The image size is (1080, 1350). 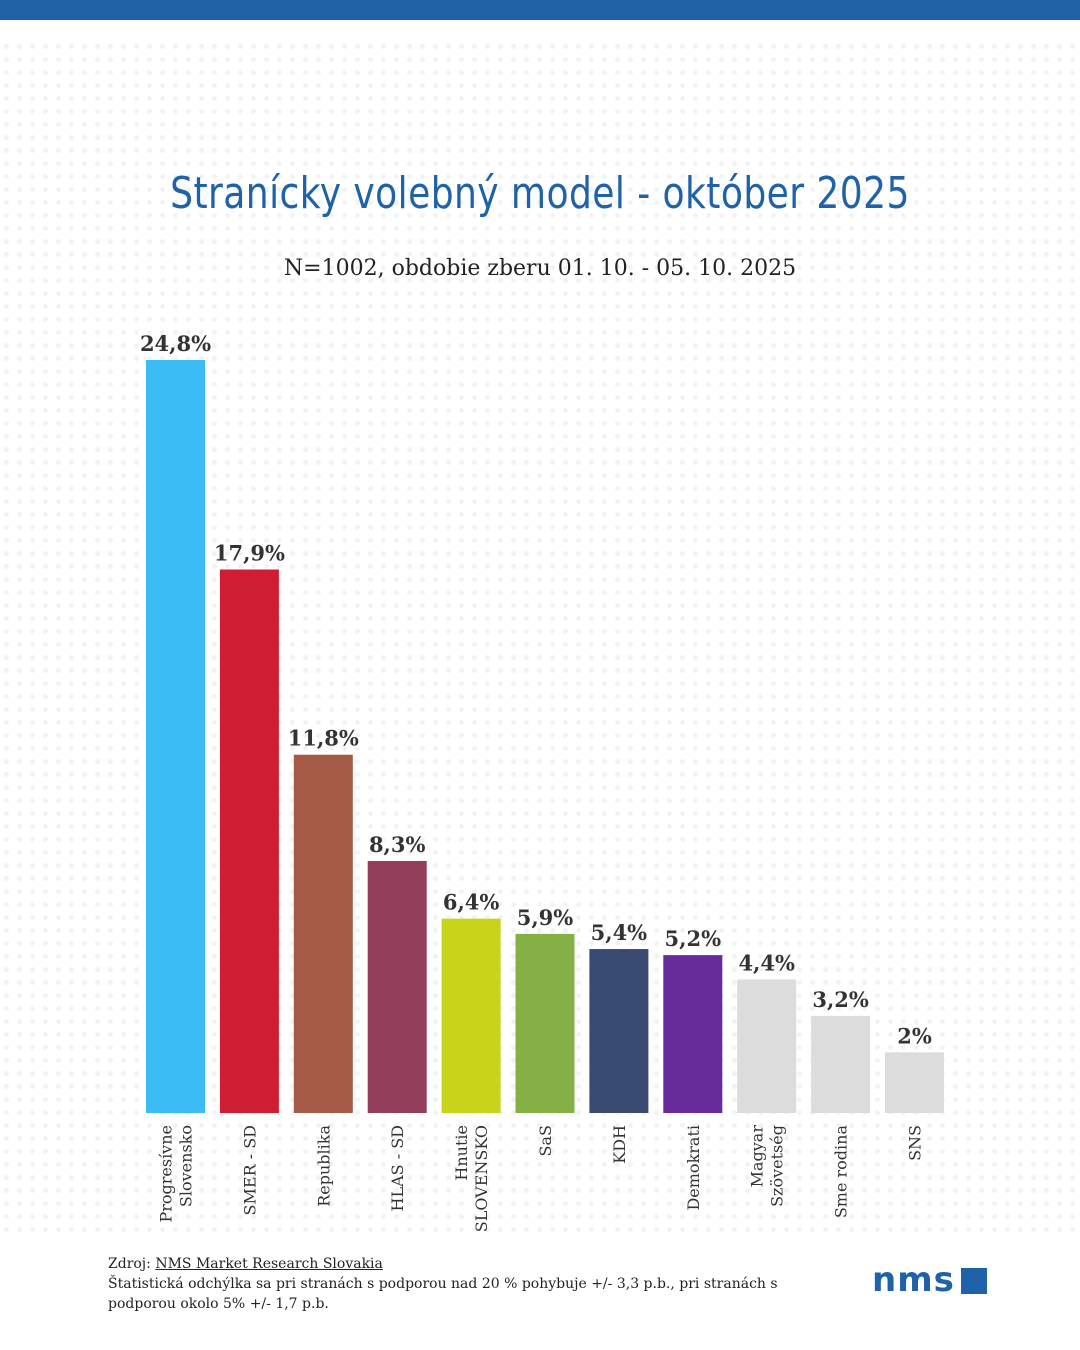 What do you see at coordinates (619, 932) in the screenshot?
I see `bar-value-label: 5,4%` at bounding box center [619, 932].